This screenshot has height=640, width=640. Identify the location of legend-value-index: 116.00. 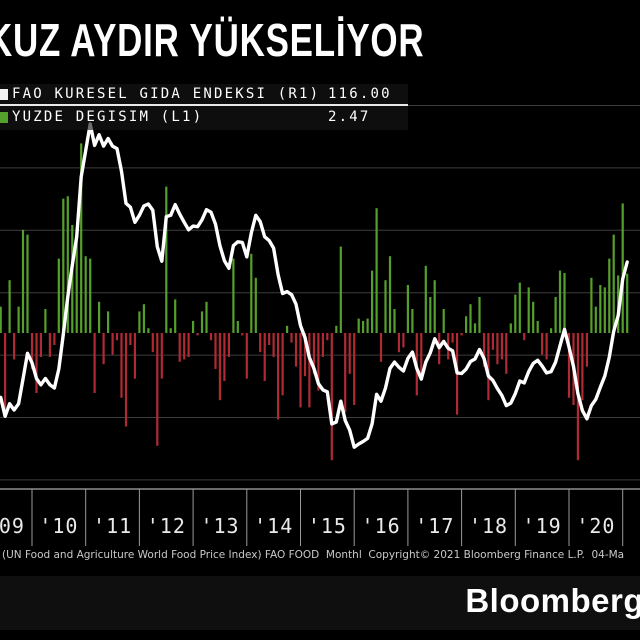
(360, 94).